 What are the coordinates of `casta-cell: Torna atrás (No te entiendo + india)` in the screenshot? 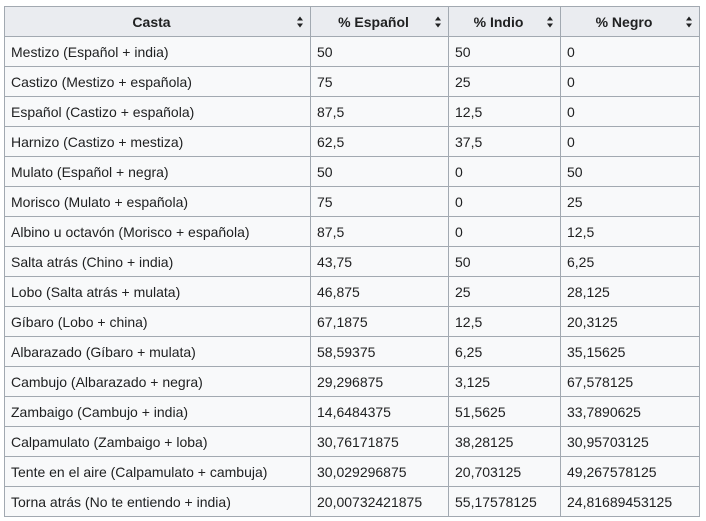 It's located at (157, 501).